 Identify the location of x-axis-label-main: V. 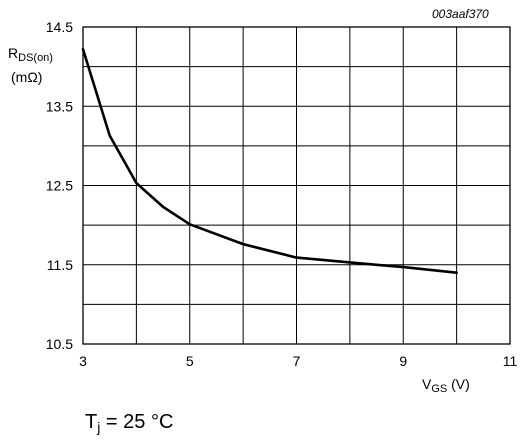
(427, 384).